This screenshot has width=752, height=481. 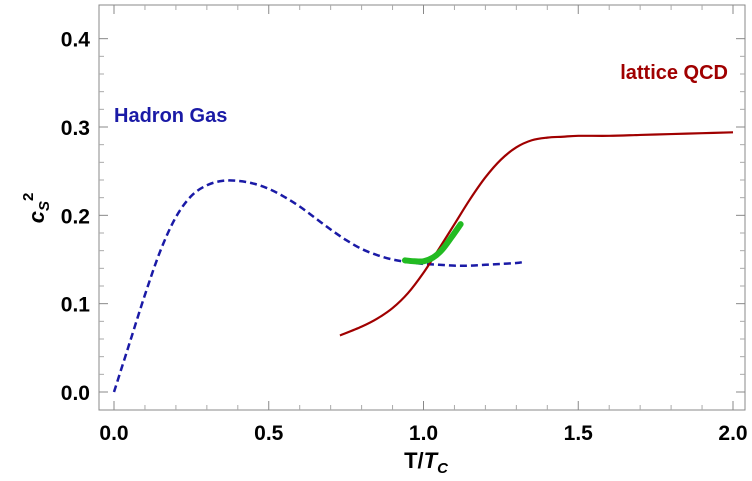 I want to click on y-tick-label: 0.0, so click(x=75, y=393).